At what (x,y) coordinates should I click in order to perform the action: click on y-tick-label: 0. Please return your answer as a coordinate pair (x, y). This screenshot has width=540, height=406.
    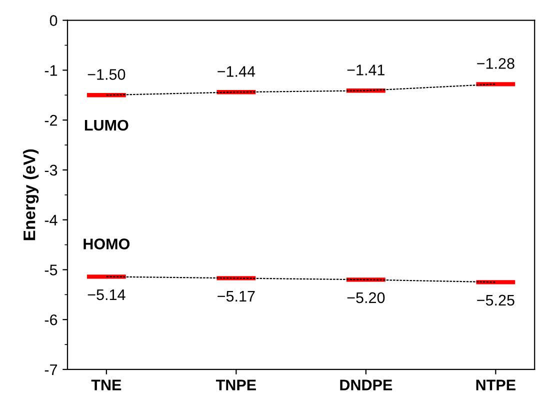
    Looking at the image, I should click on (54, 20).